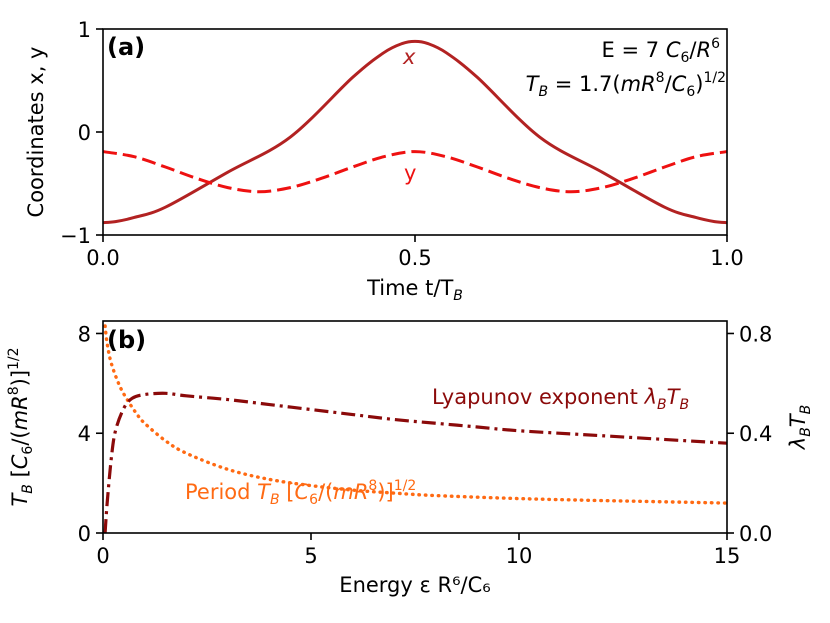  I want to click on series-label-x: x, so click(409, 57).